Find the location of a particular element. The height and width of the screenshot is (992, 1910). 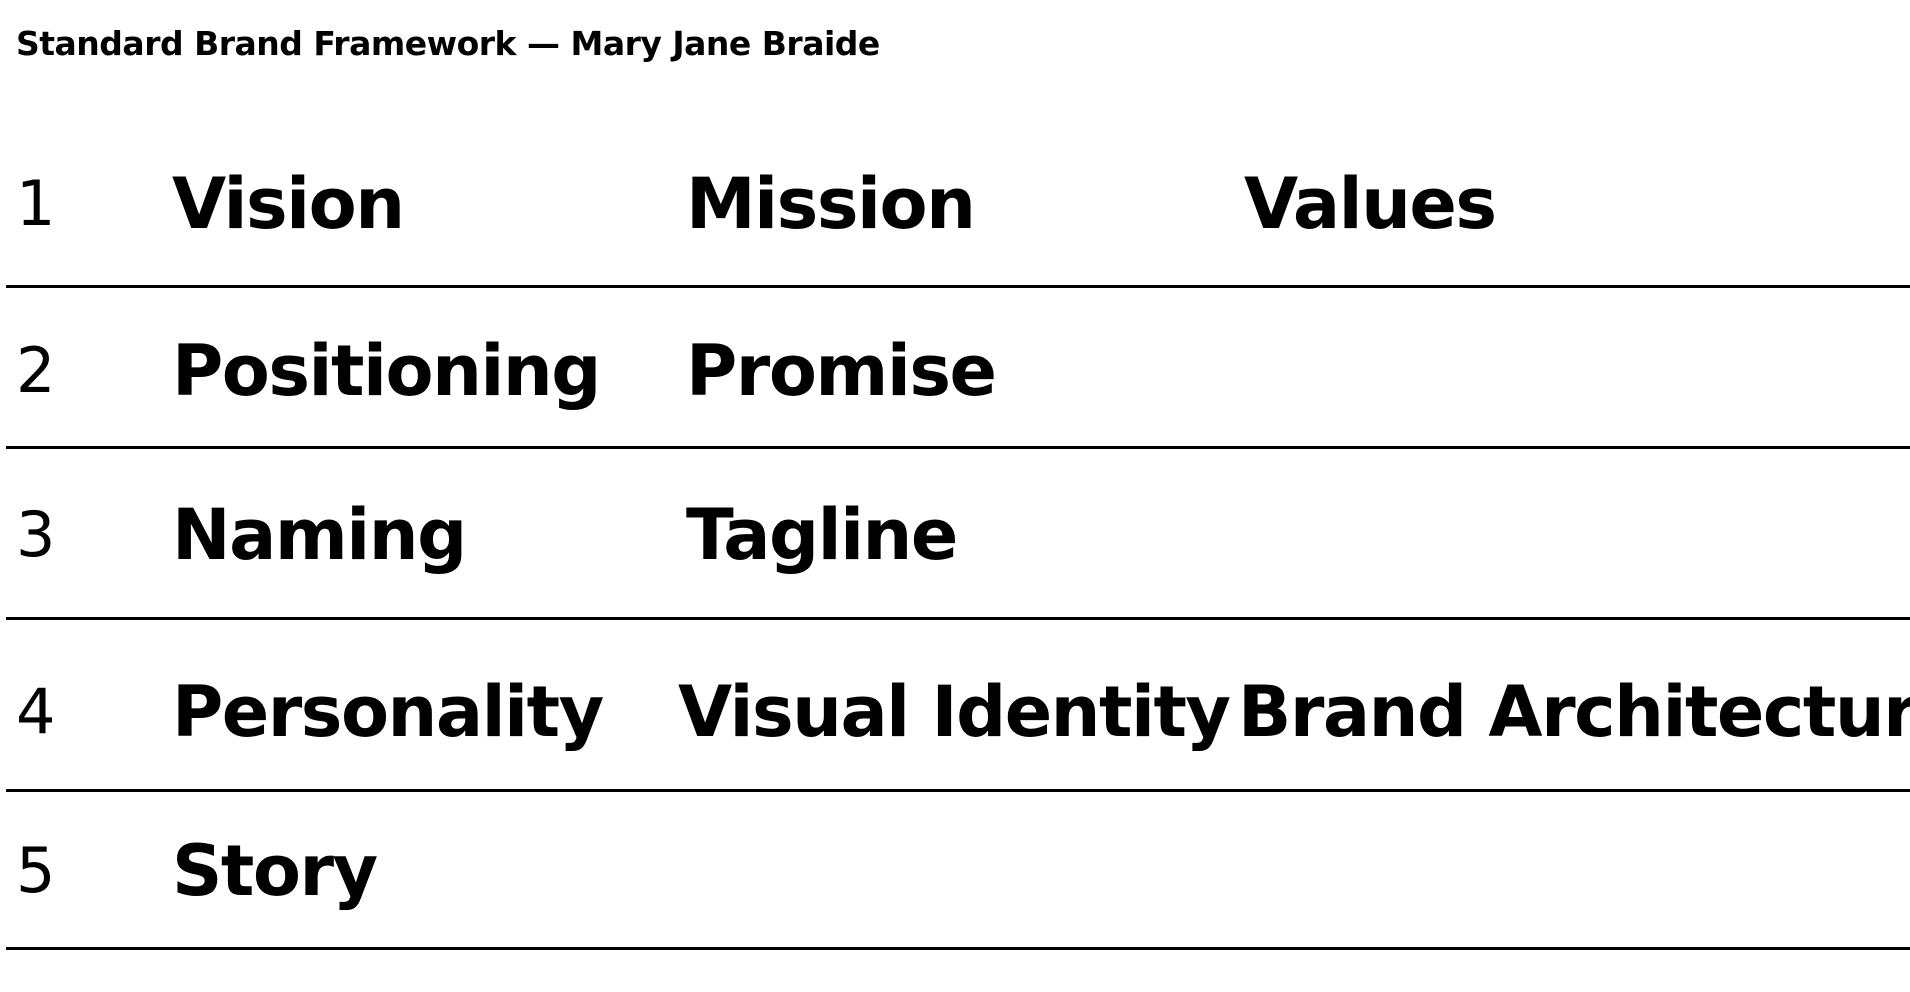

cell-values: Values is located at coordinates (1370, 204).